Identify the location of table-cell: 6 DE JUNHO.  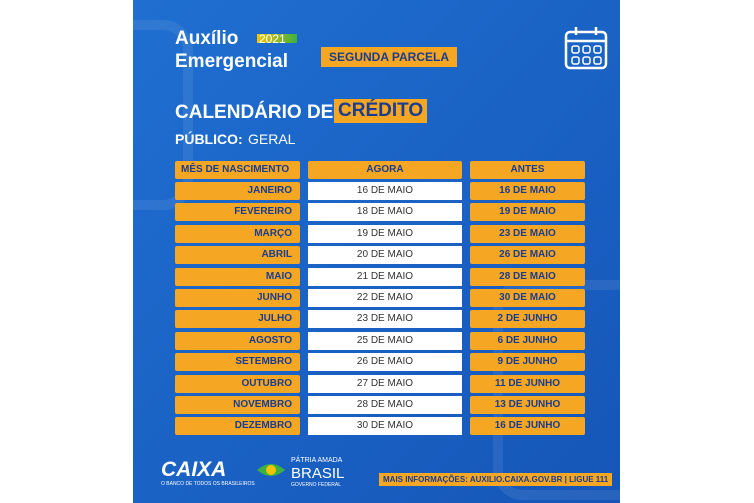
(527, 340).